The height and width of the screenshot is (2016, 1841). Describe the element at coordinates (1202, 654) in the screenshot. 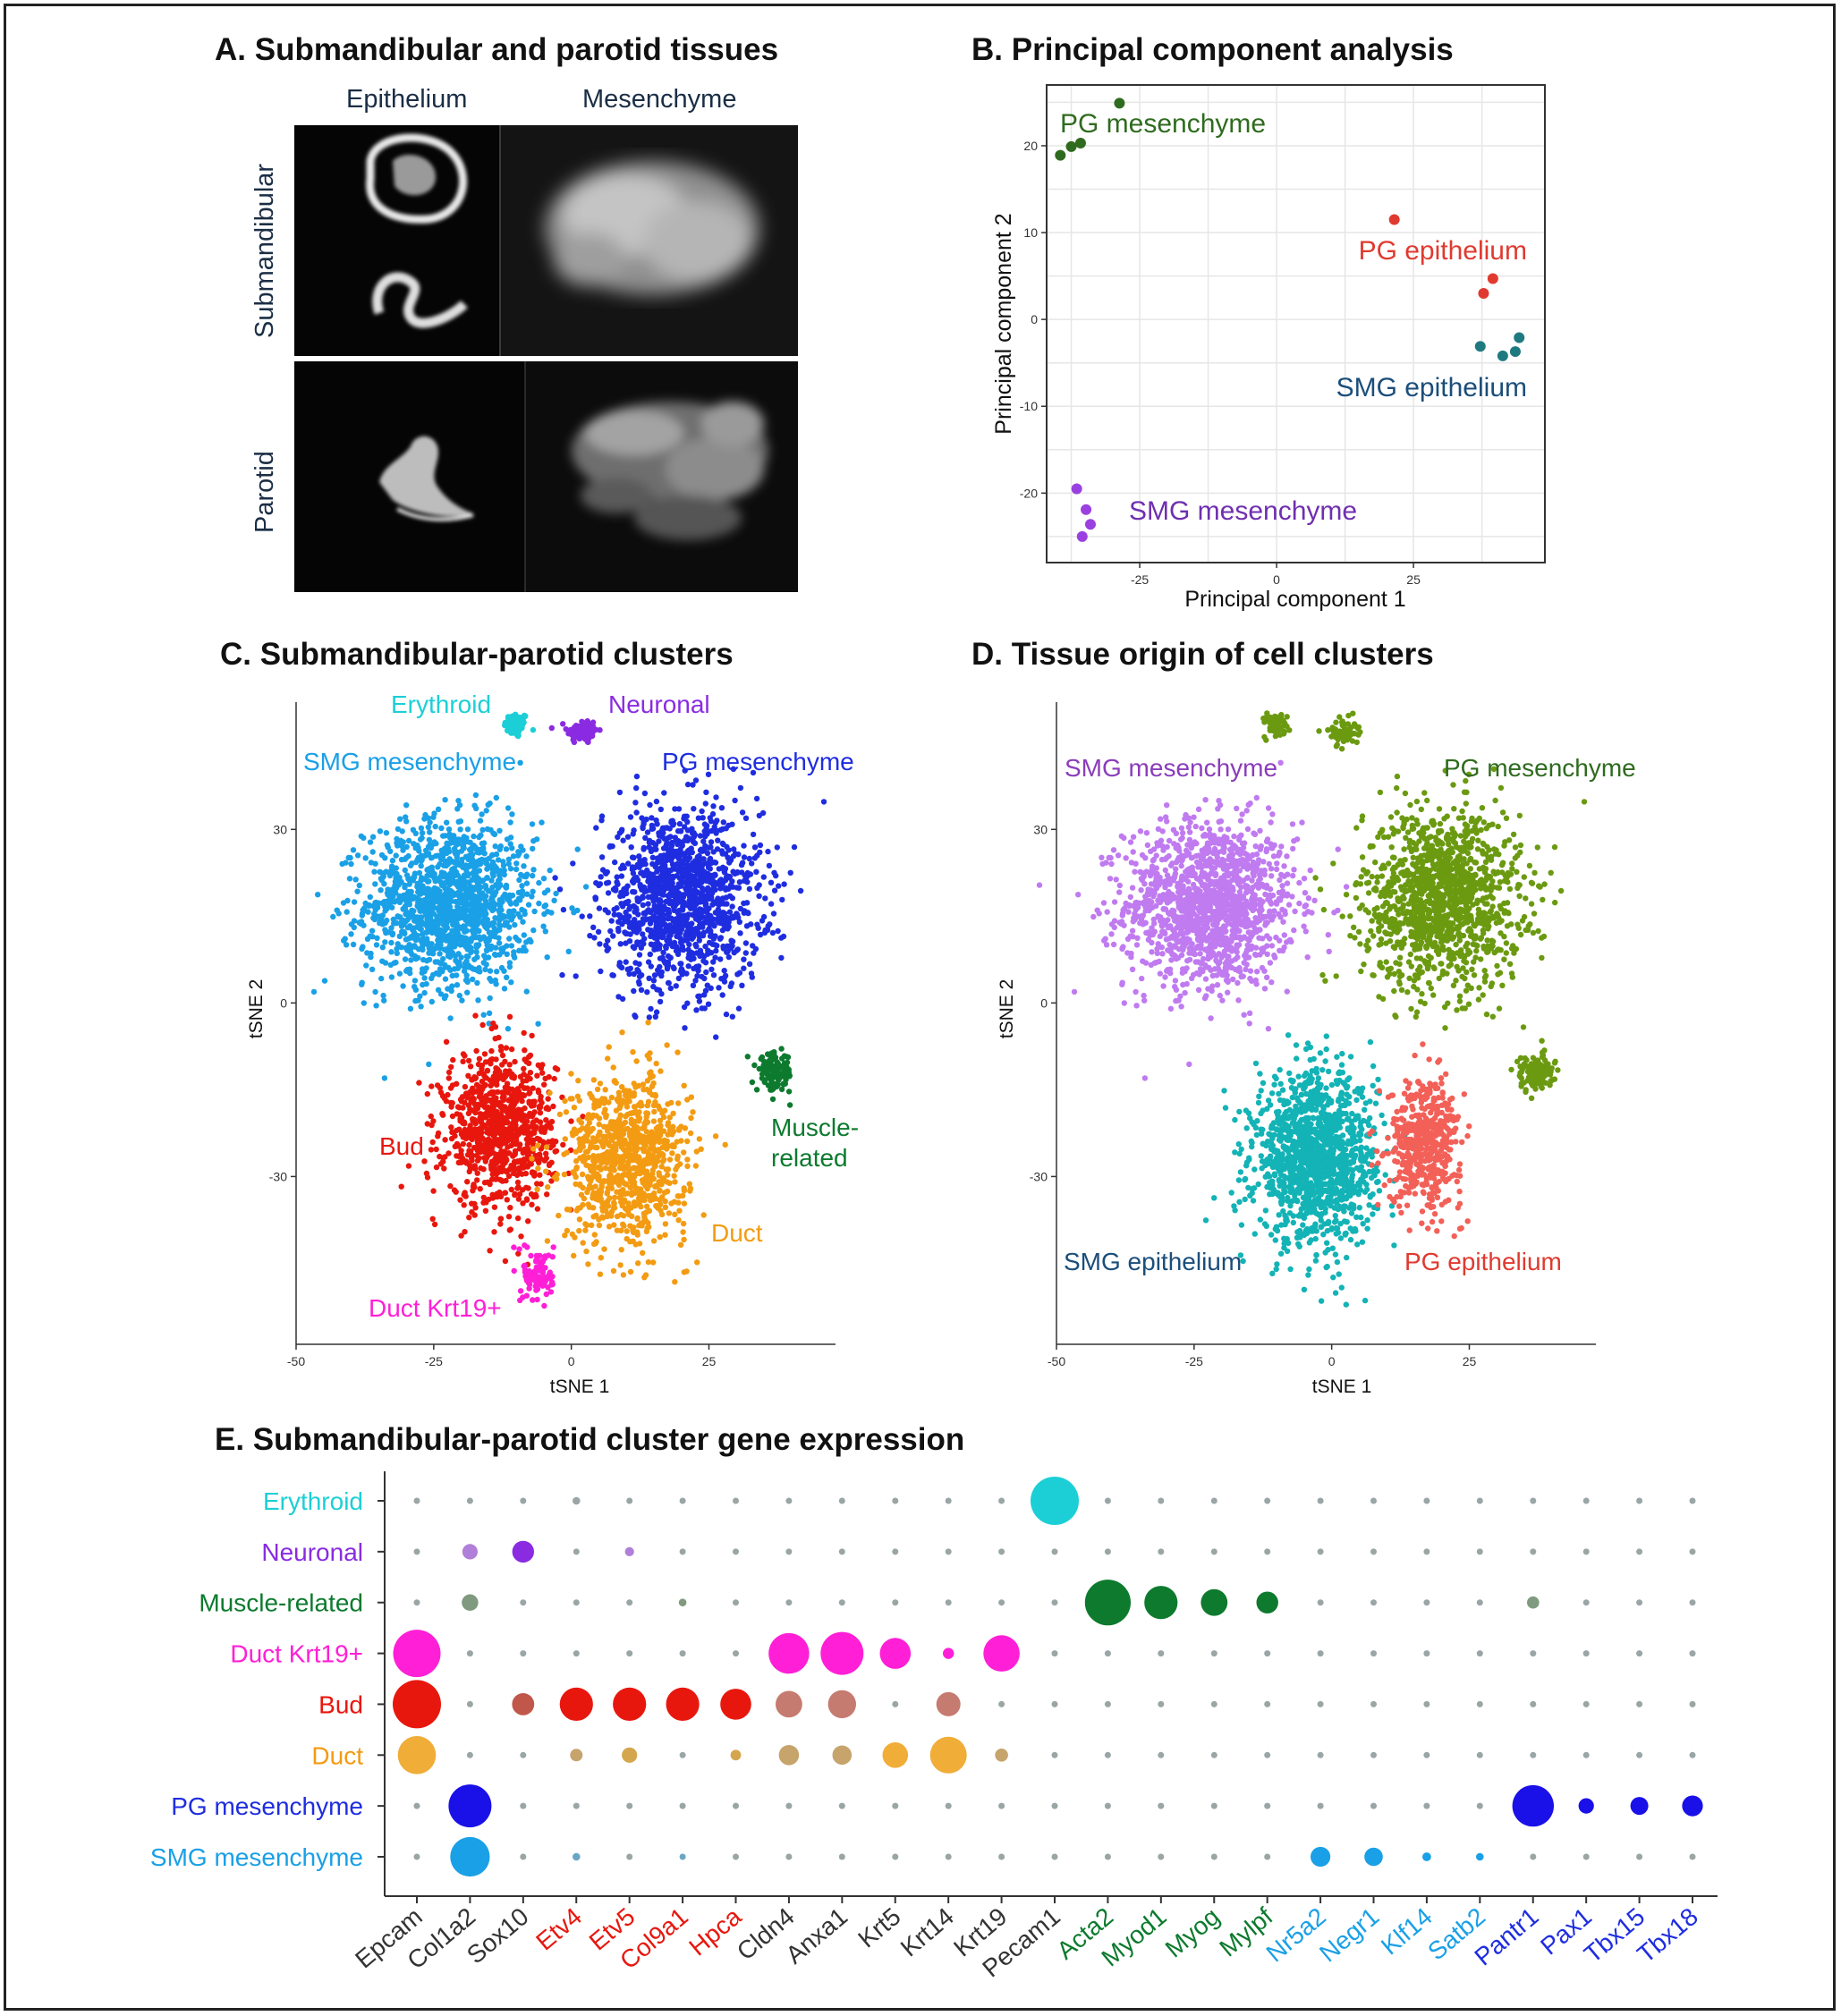

I see `panel-d-title: D. Tissue origin of cell clusters` at that location.